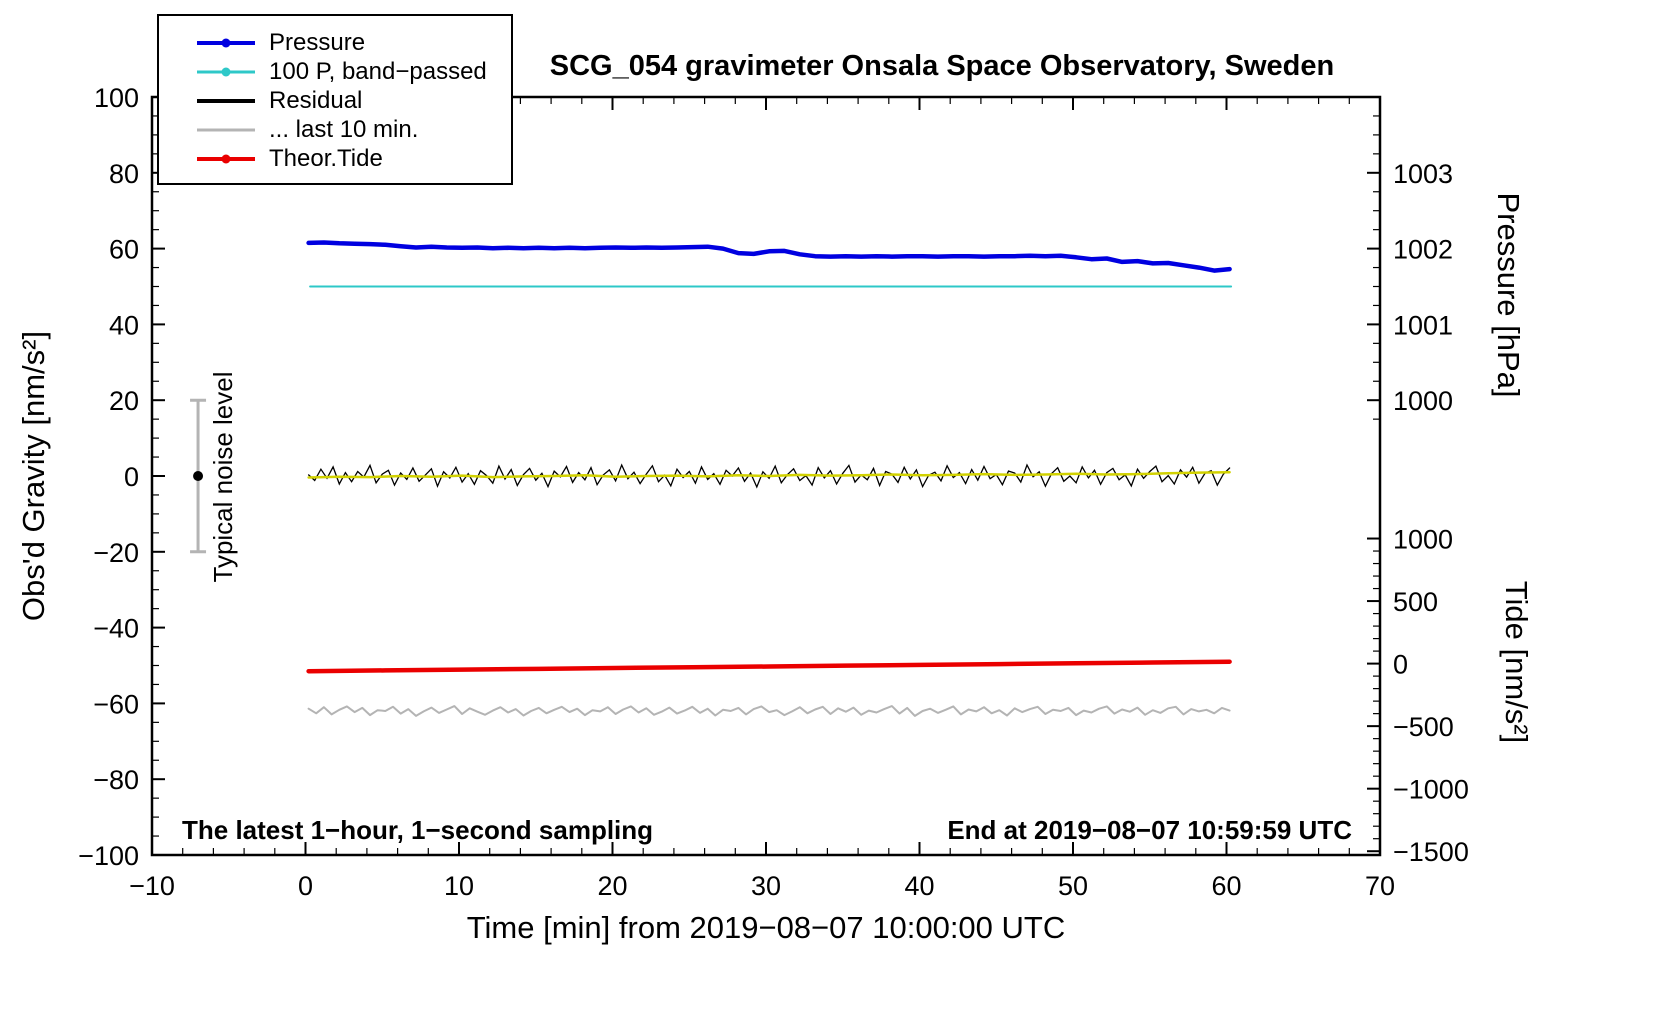 The width and height of the screenshot is (1660, 1020). Describe the element at coordinates (344, 129) in the screenshot. I see `legend-item-label: ... last 10 min.` at that location.